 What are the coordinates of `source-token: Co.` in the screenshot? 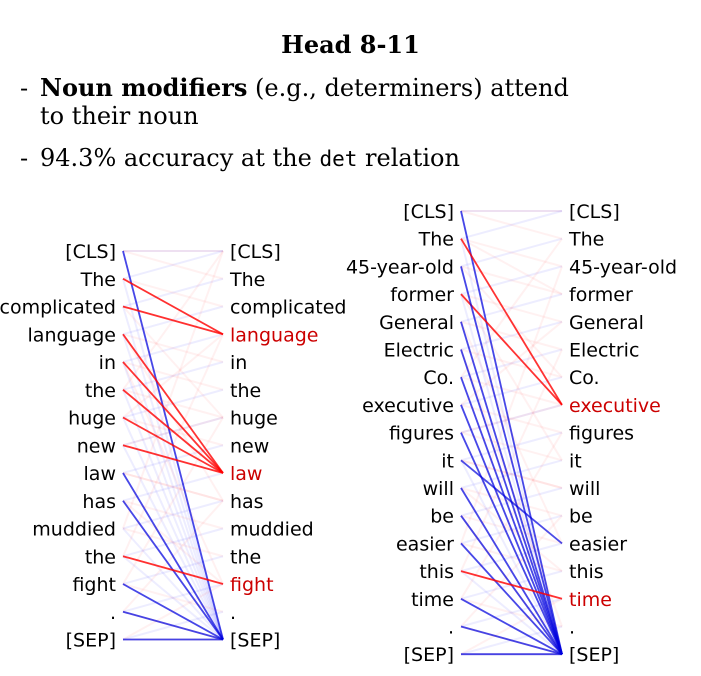 It's located at (438, 378).